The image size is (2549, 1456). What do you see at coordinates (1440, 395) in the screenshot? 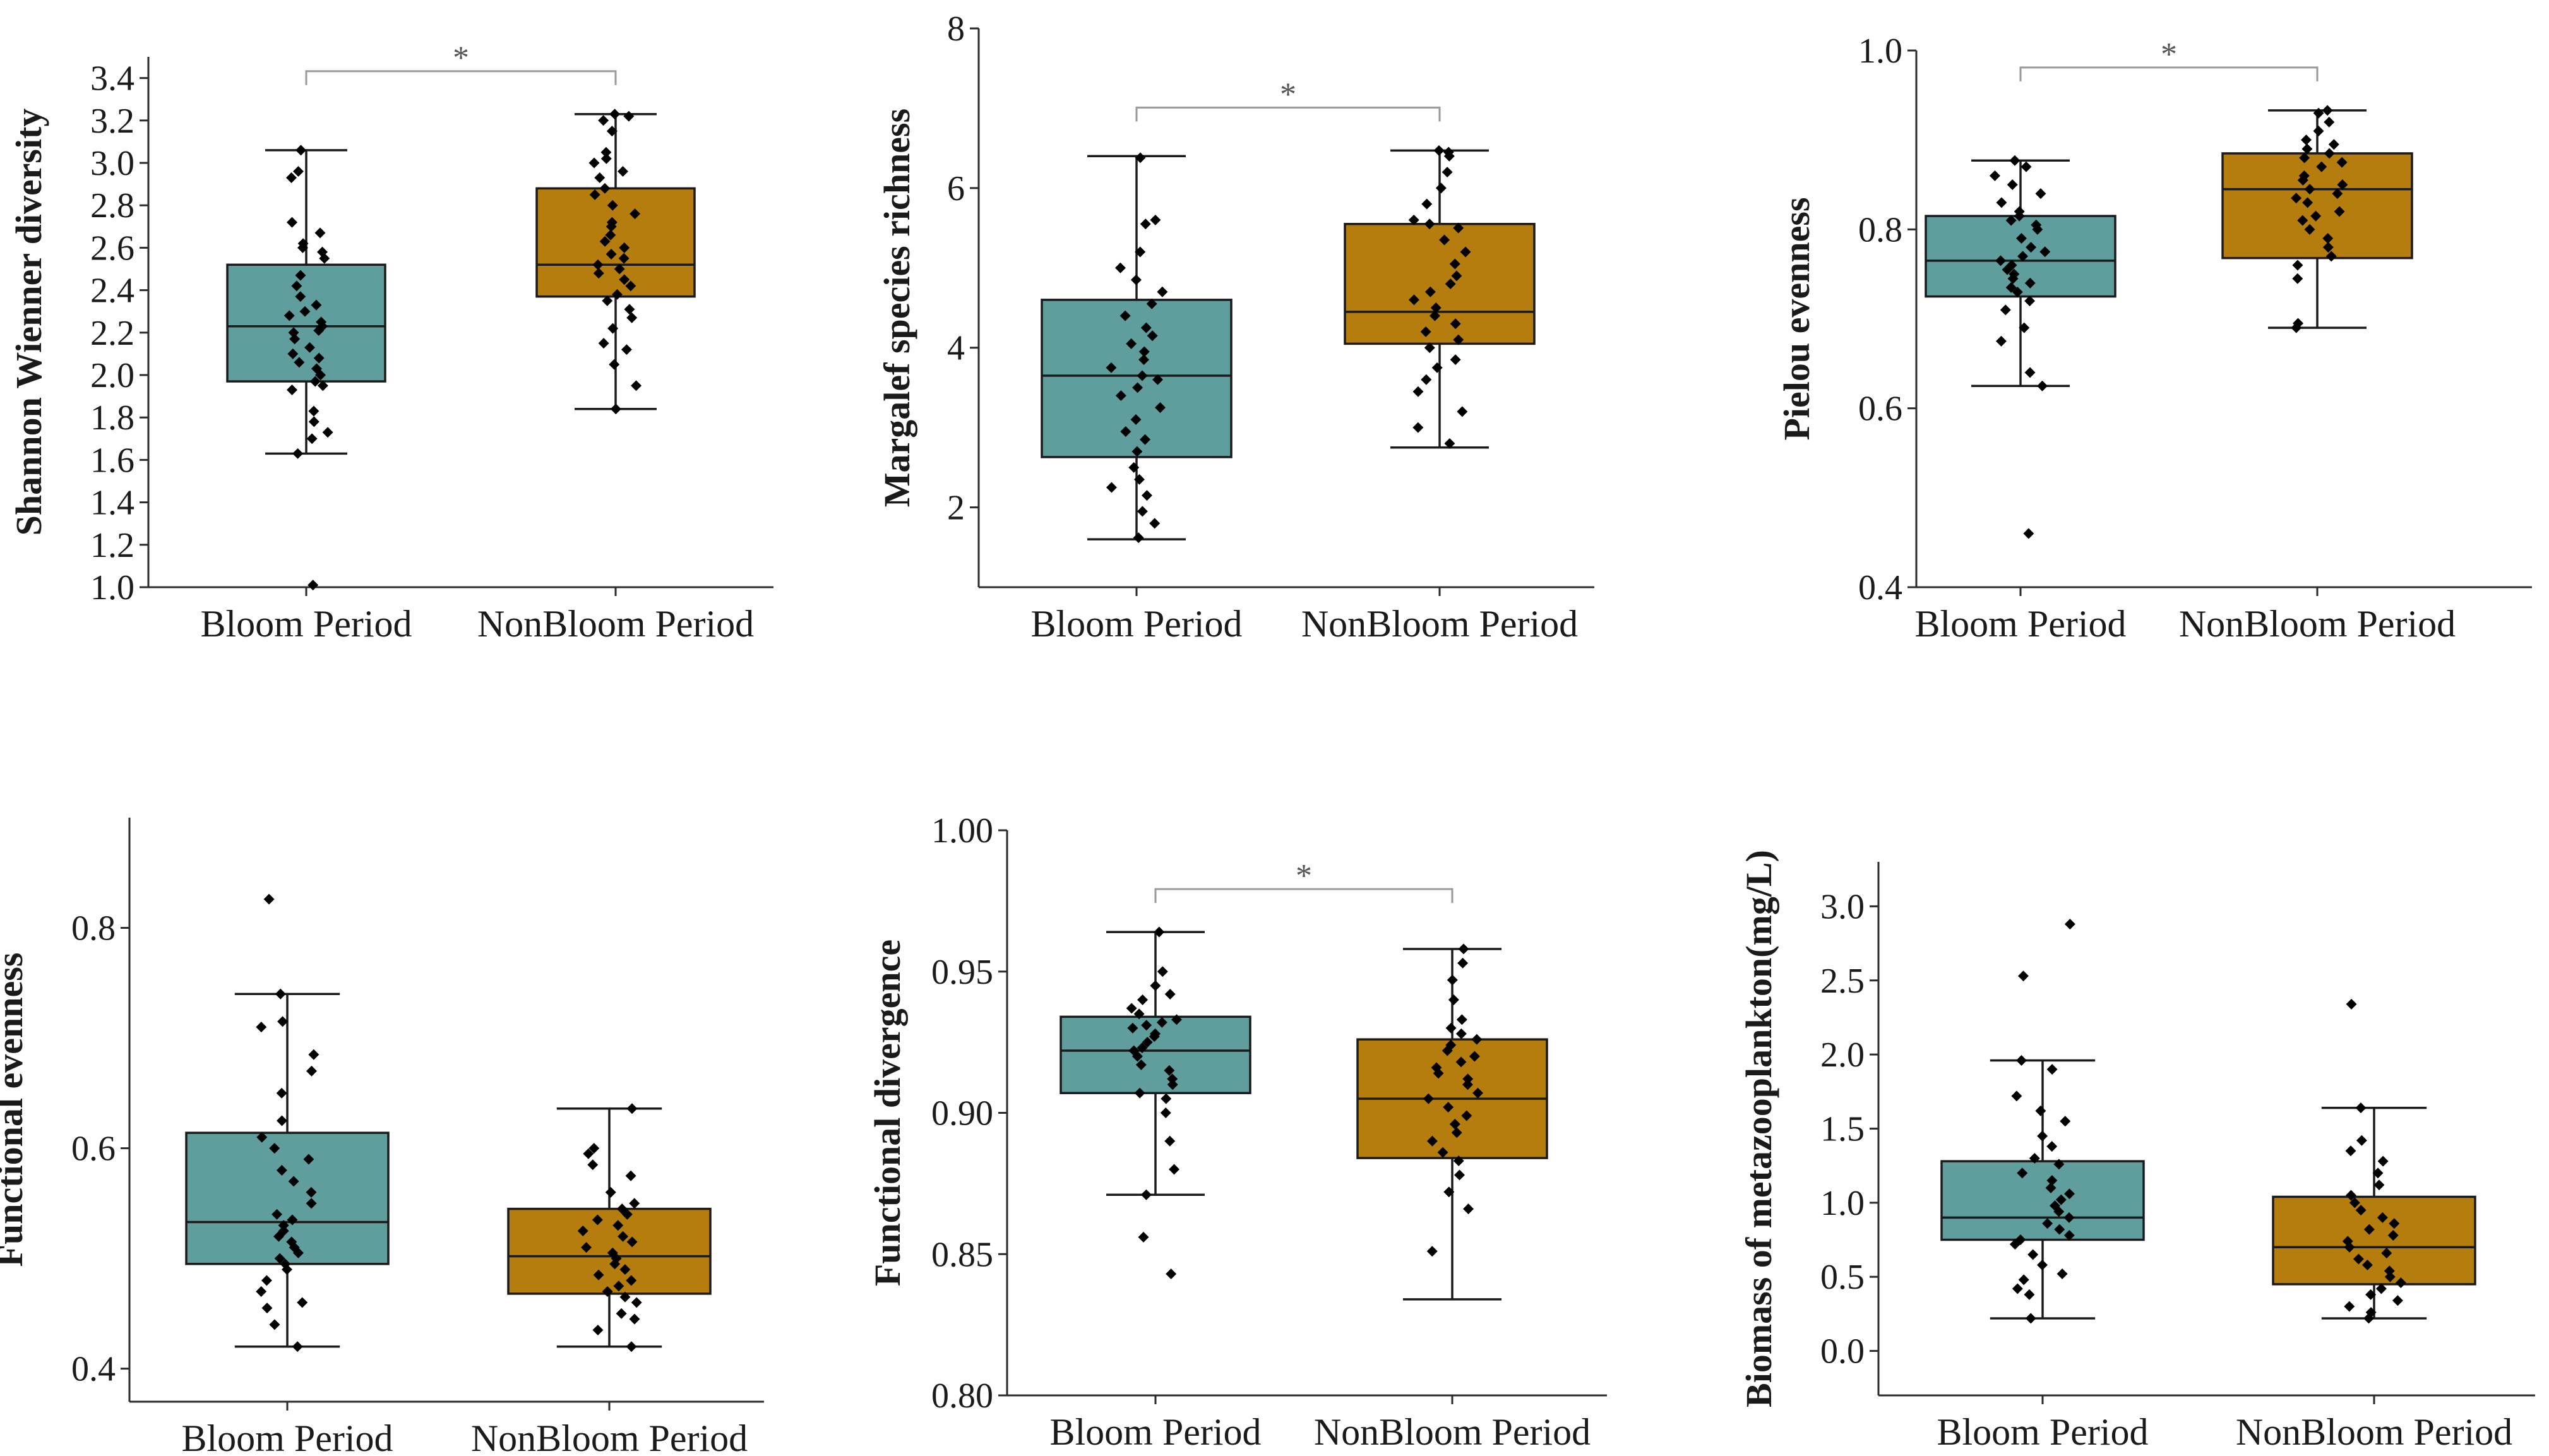
I see `box-nonbloom: NonBloom Period` at bounding box center [1440, 395].